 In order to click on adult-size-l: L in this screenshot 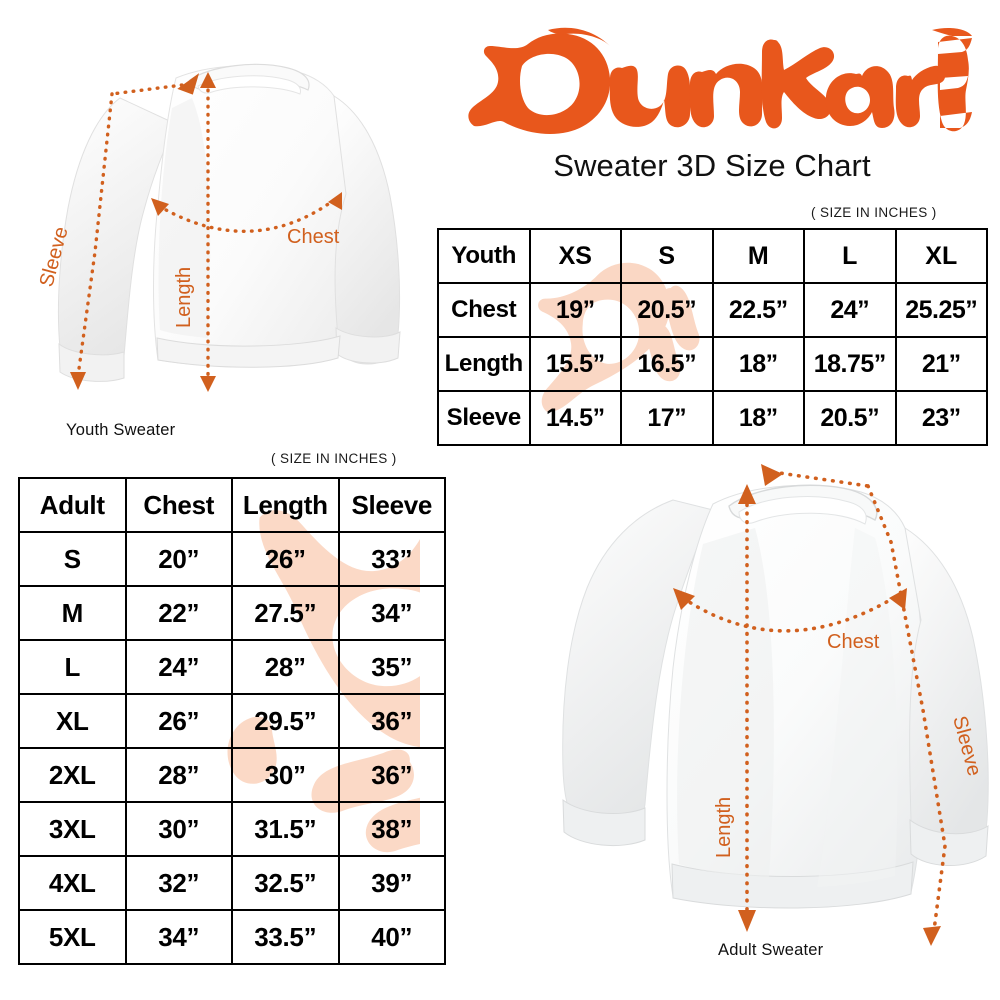, I will do `click(72, 667)`.